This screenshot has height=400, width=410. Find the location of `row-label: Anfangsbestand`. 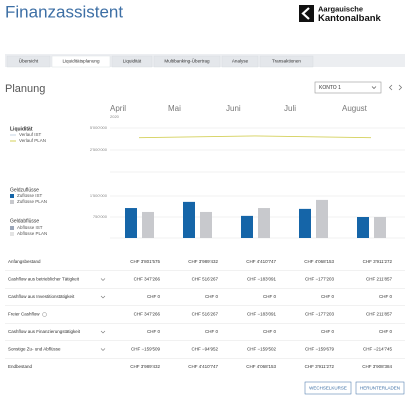

row-label: Anfangsbestand is located at coordinates (24, 261).